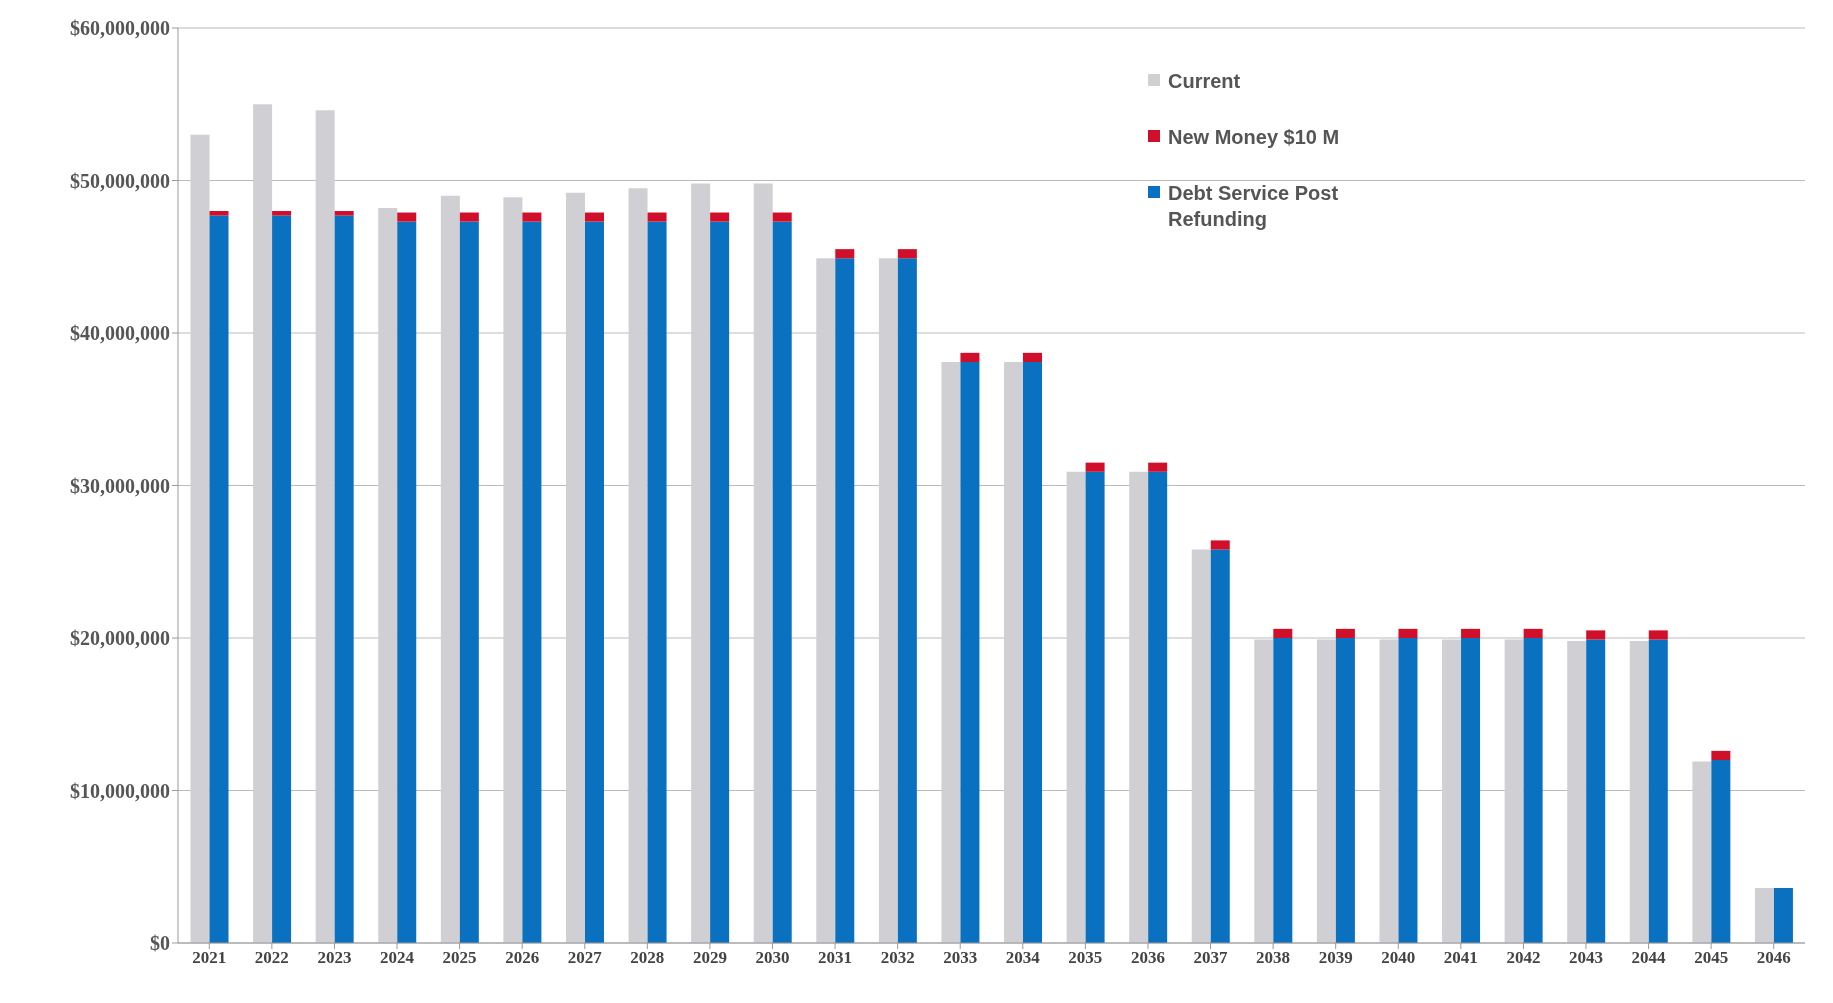 This screenshot has height=1003, width=1833. What do you see at coordinates (1273, 958) in the screenshot?
I see `x-tick-label: 2038` at bounding box center [1273, 958].